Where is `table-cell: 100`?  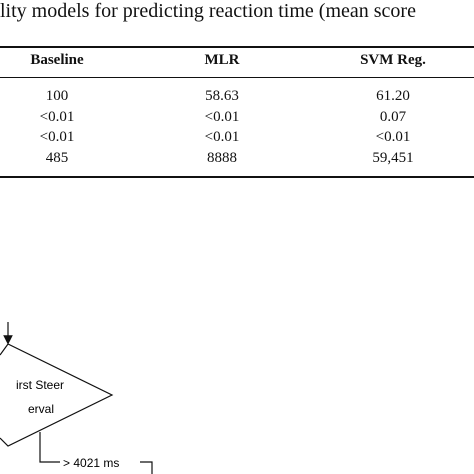
table-cell: 100 is located at coordinates (57, 96).